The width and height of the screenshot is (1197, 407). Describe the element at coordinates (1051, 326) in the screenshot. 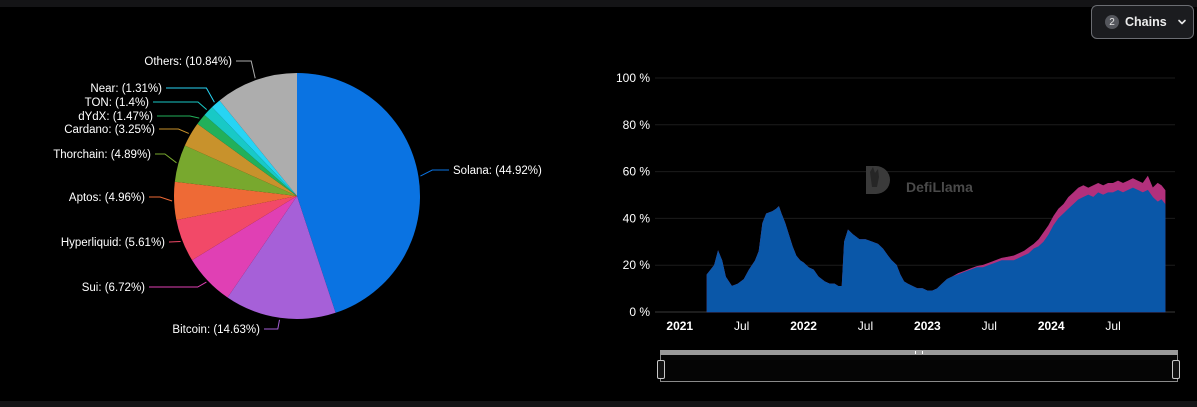

I see `x-tick-label: 2024` at that location.